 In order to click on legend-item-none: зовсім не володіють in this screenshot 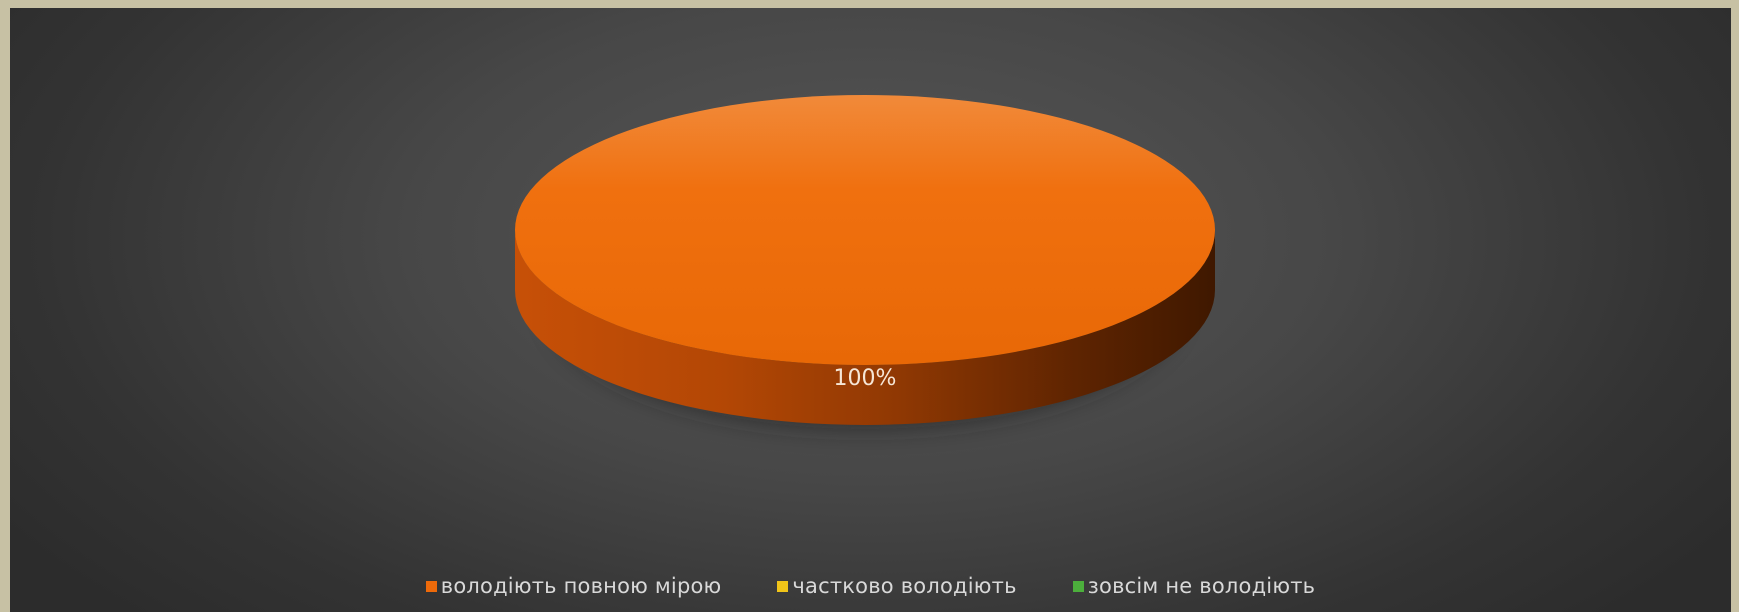, I will do `click(1194, 586)`.